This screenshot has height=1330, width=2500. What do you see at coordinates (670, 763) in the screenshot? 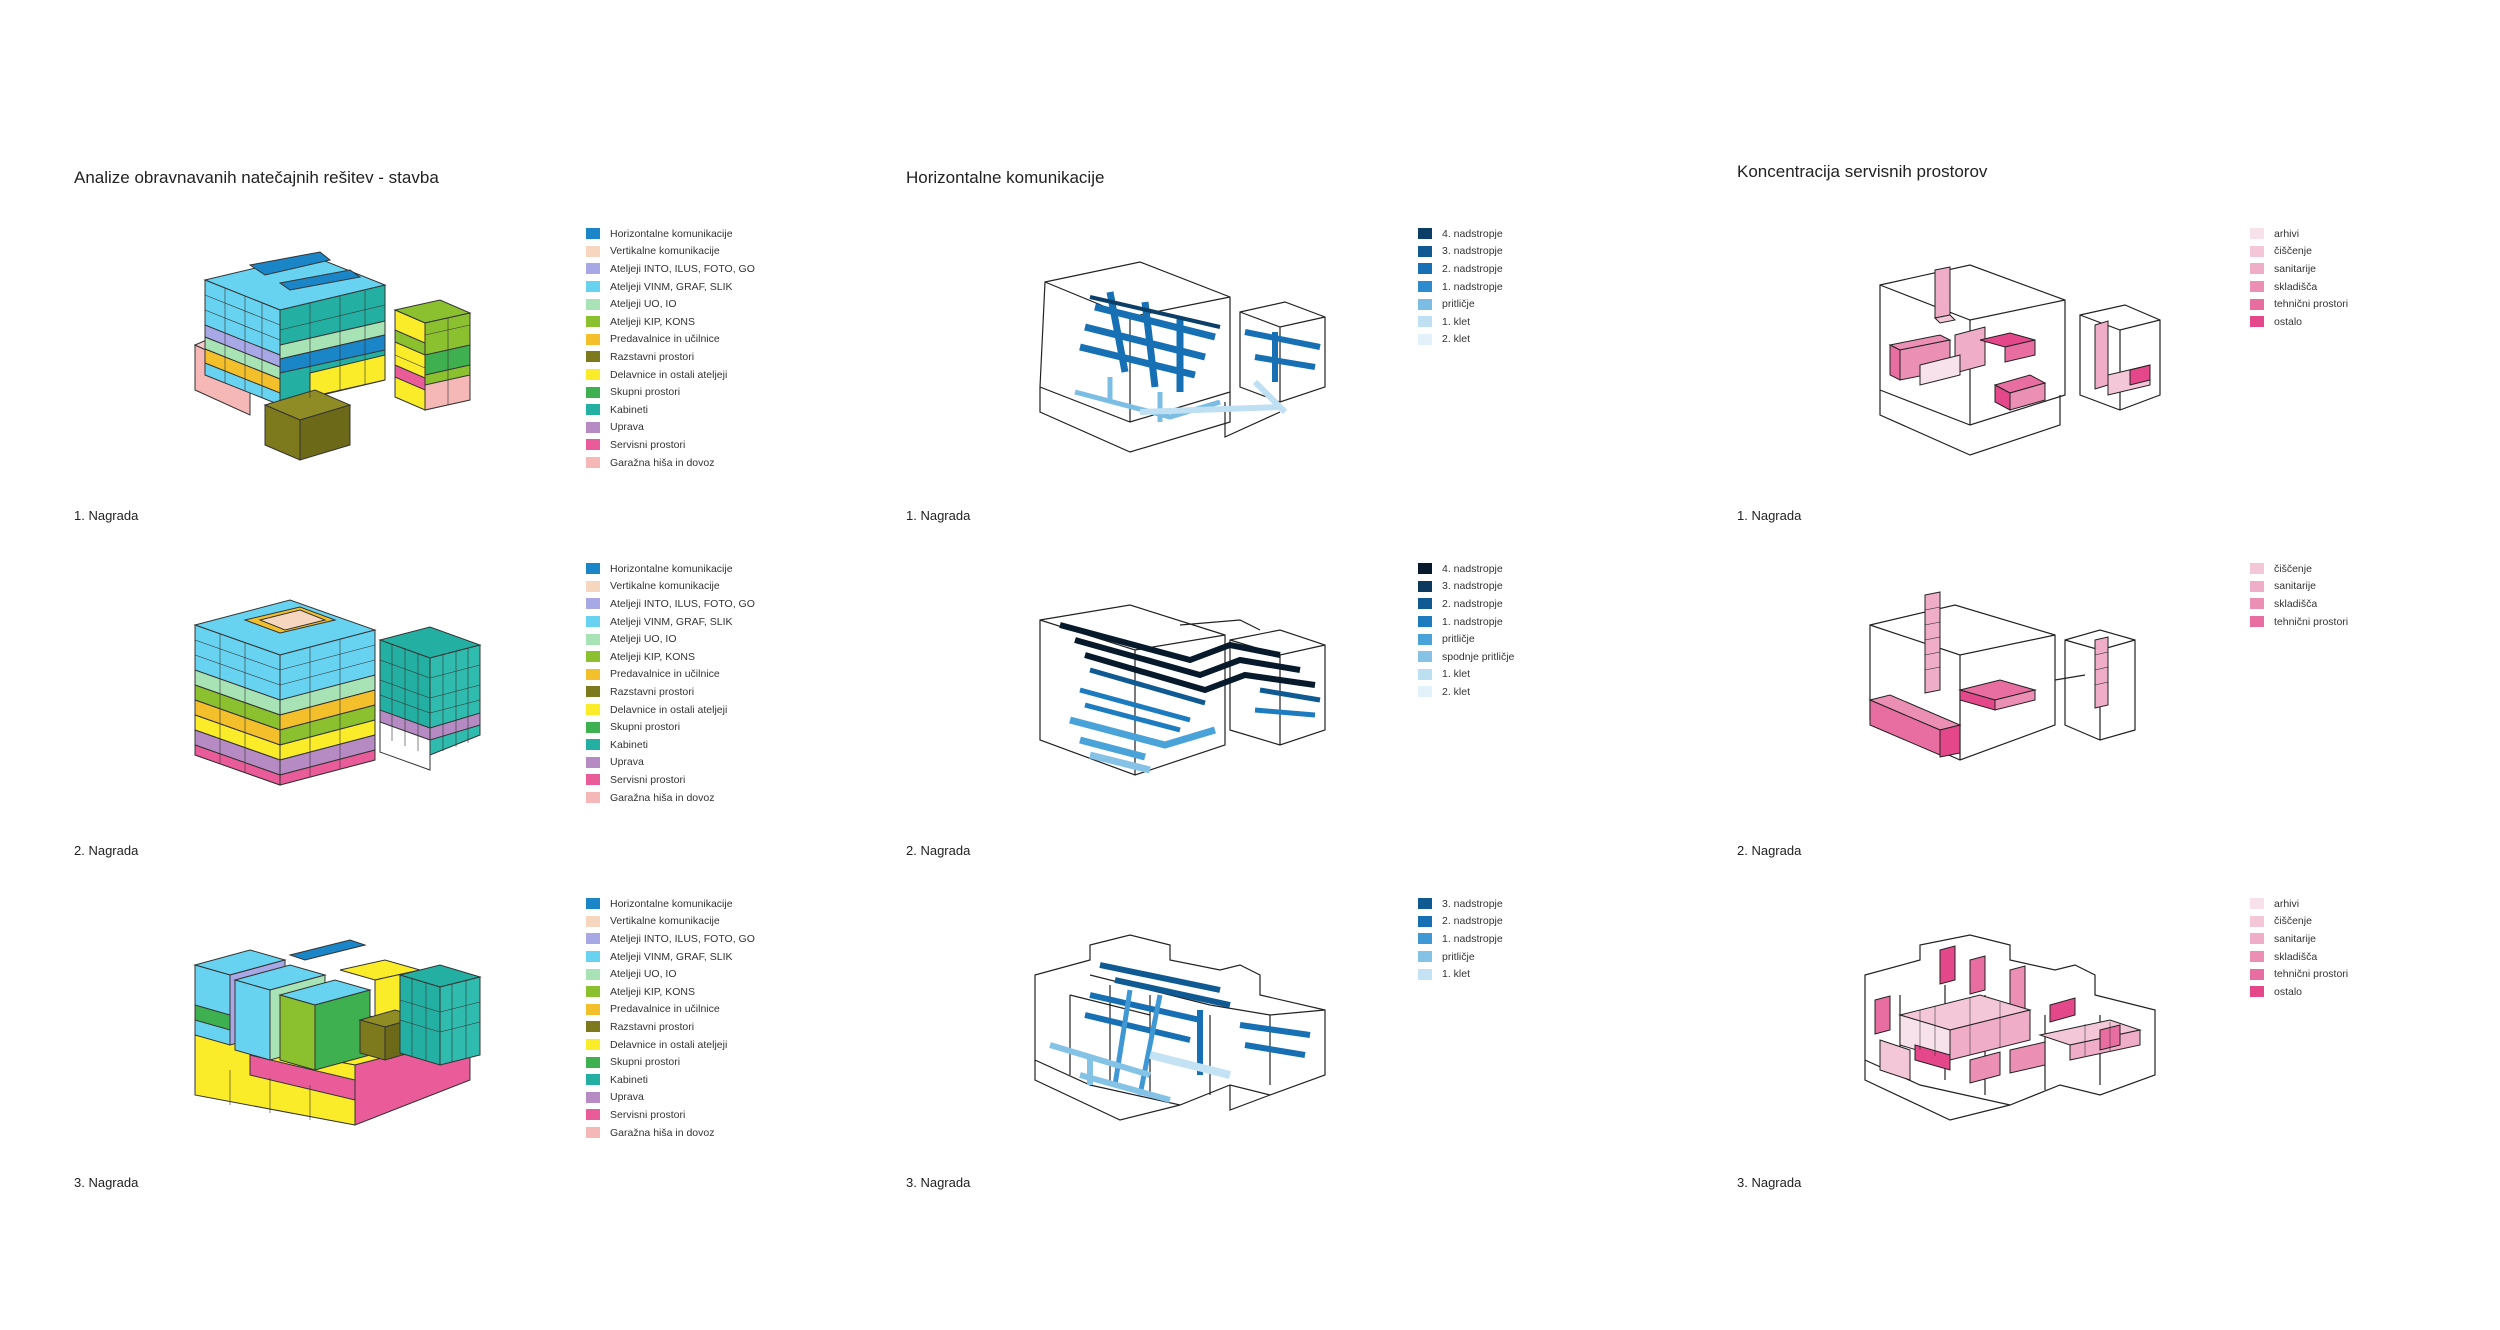
I see `legend-item: Uprava` at bounding box center [670, 763].